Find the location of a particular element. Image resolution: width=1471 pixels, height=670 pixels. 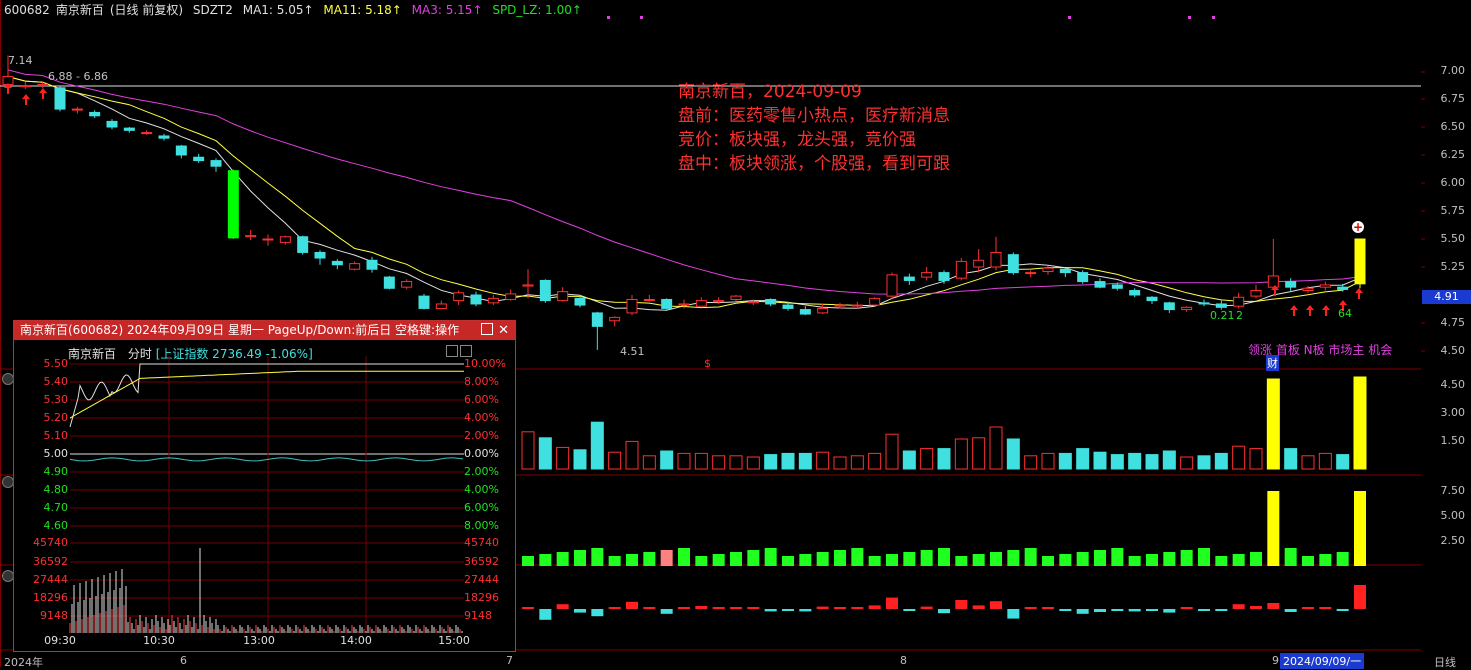

popup-right-tick: 9148 is located at coordinates (478, 615).